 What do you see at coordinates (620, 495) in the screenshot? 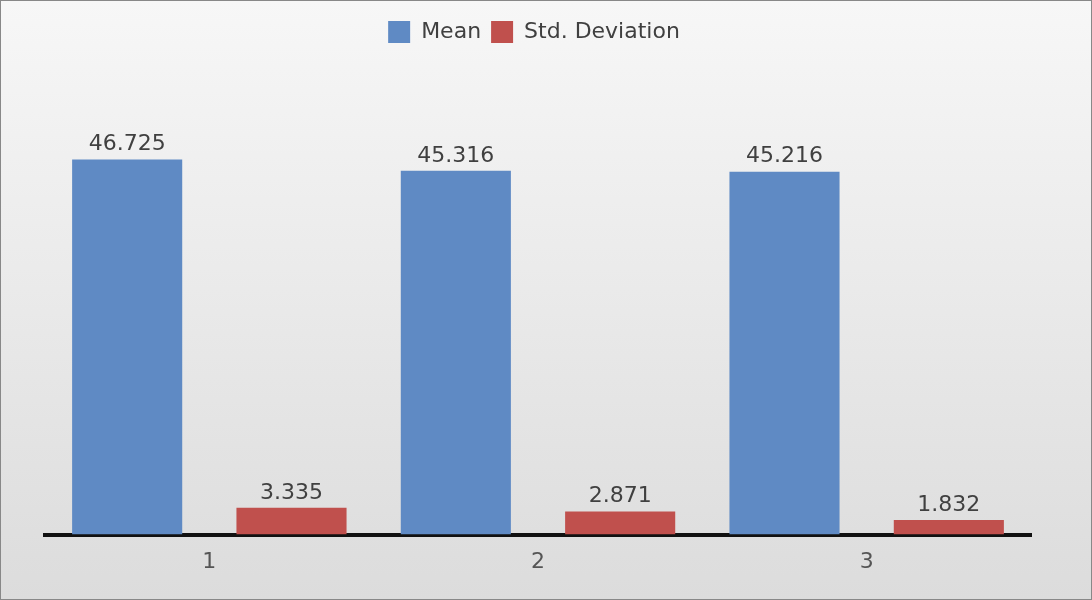
I see `data-label: 2.871` at bounding box center [620, 495].